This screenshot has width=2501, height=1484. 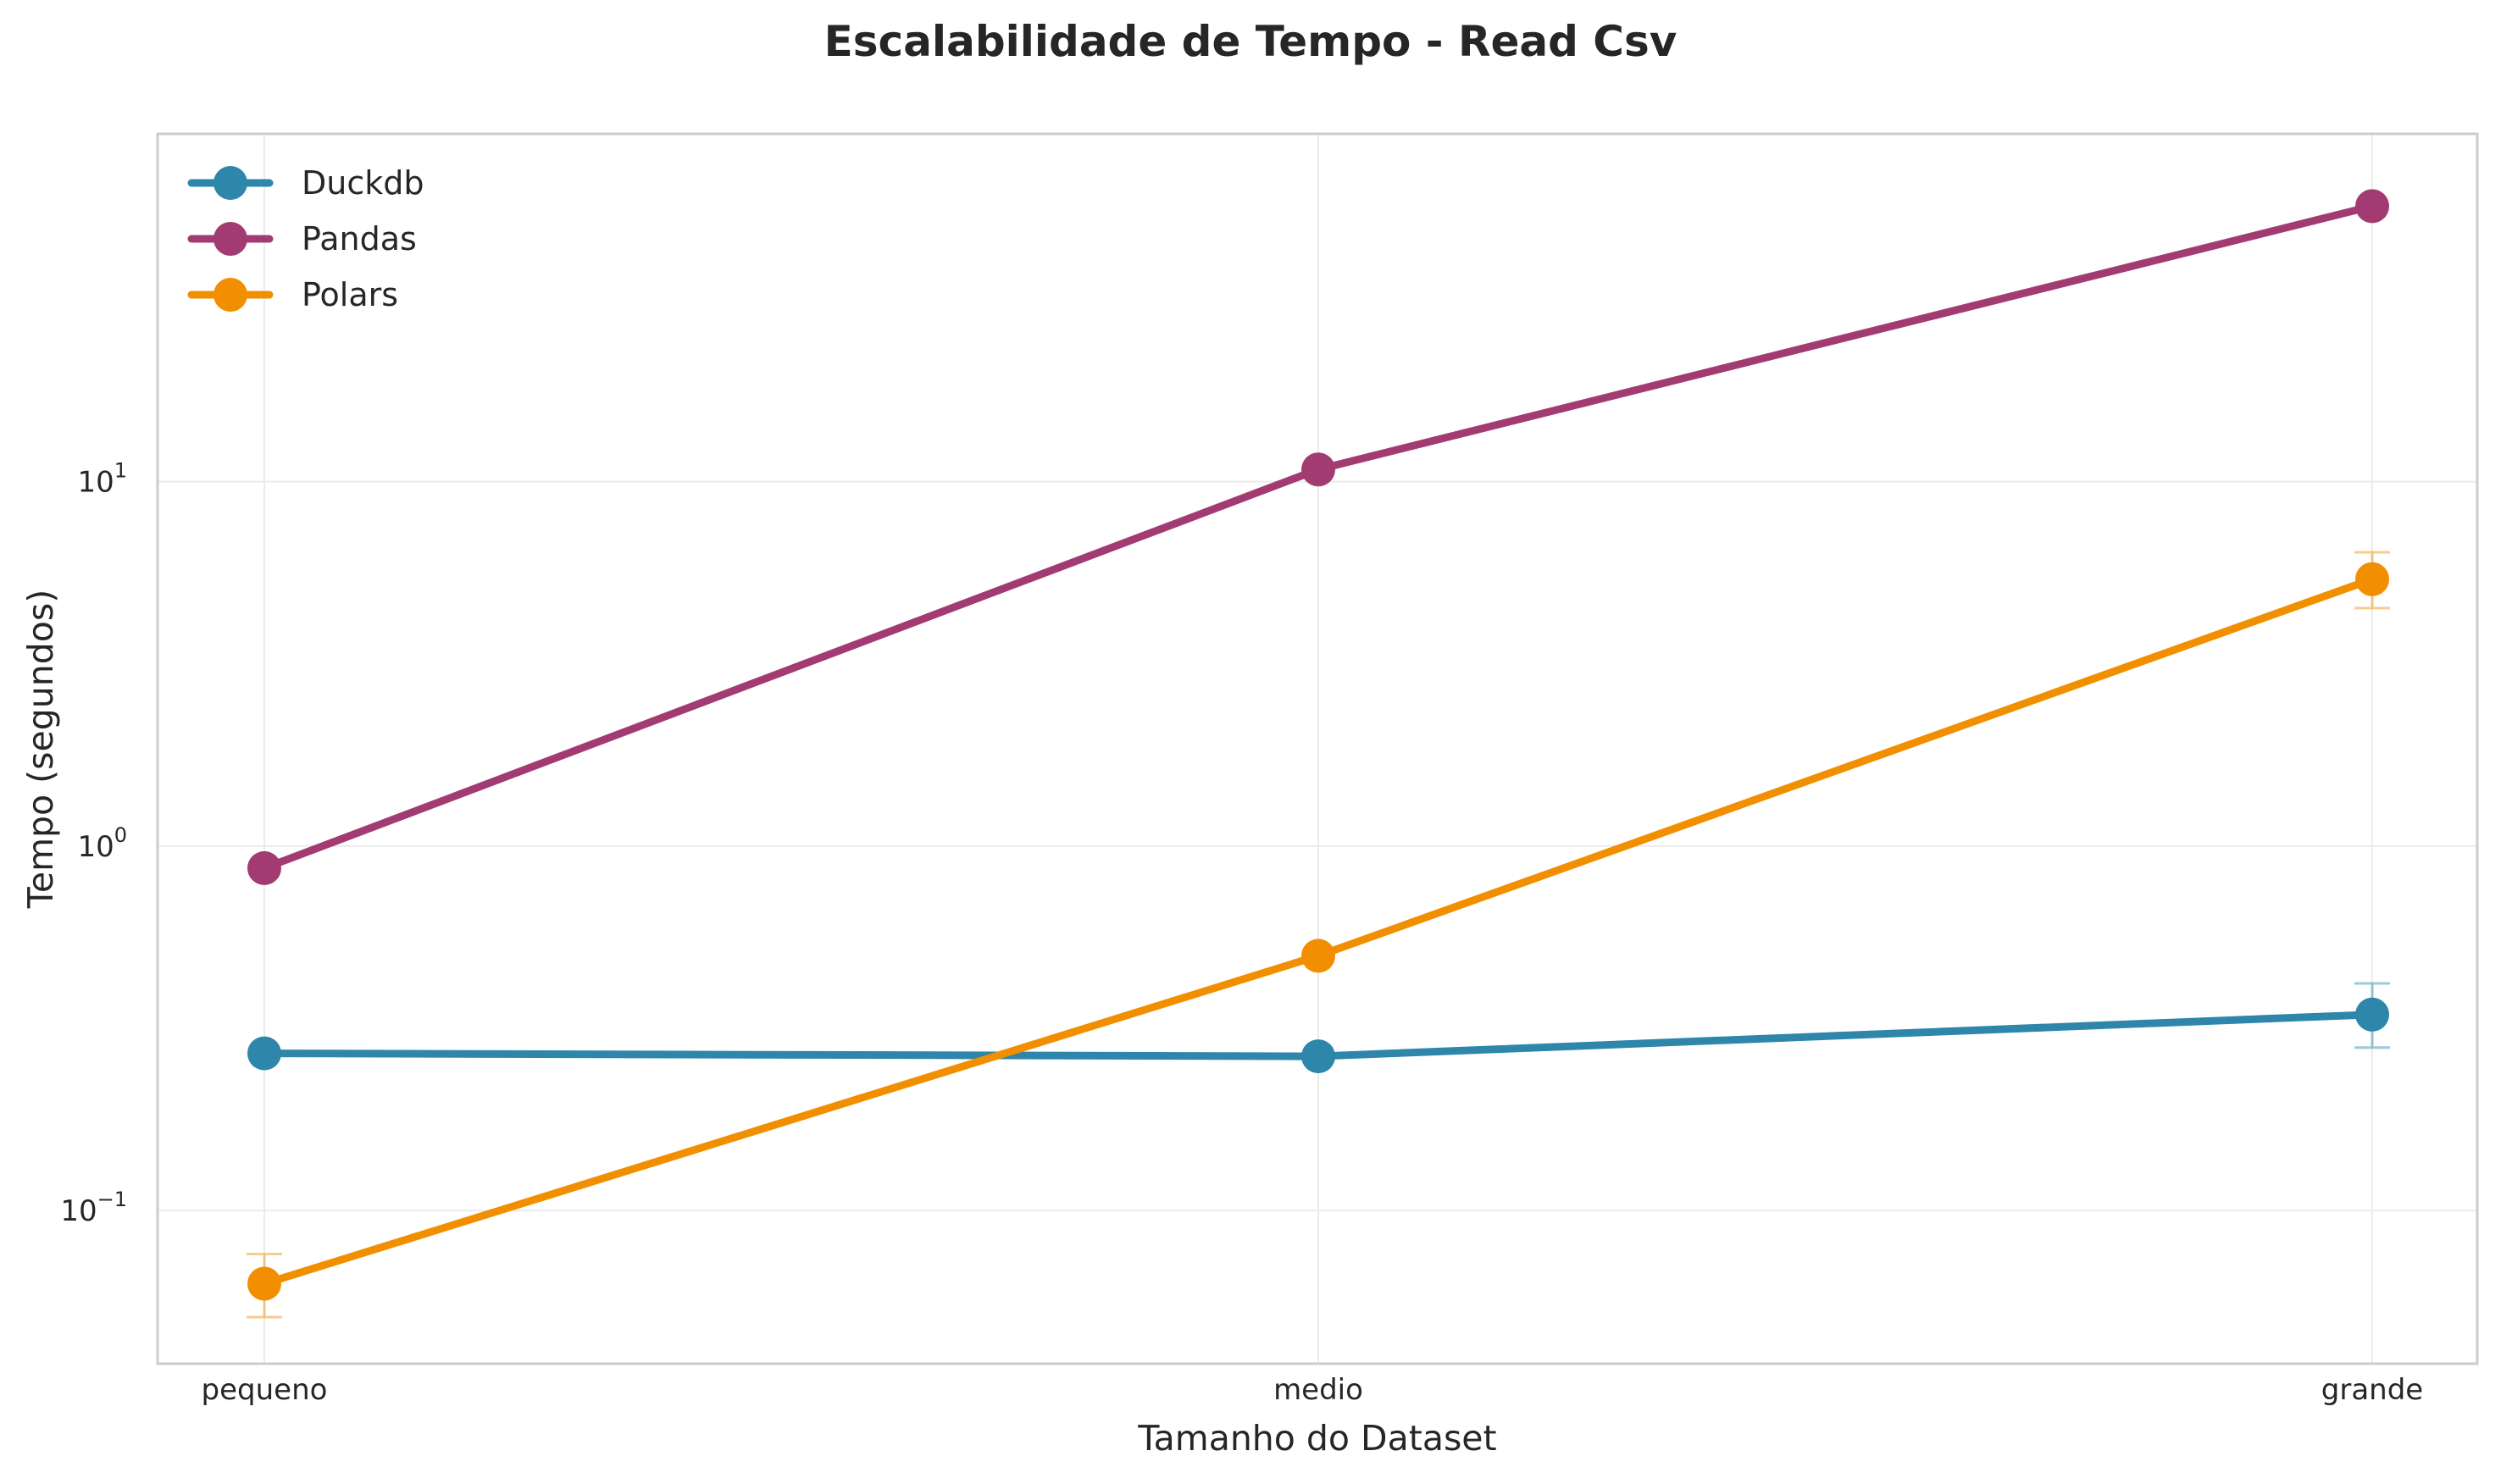 I want to click on chart-title: Escalabilidade de Tempo - Read Csv, so click(x=1251, y=41).